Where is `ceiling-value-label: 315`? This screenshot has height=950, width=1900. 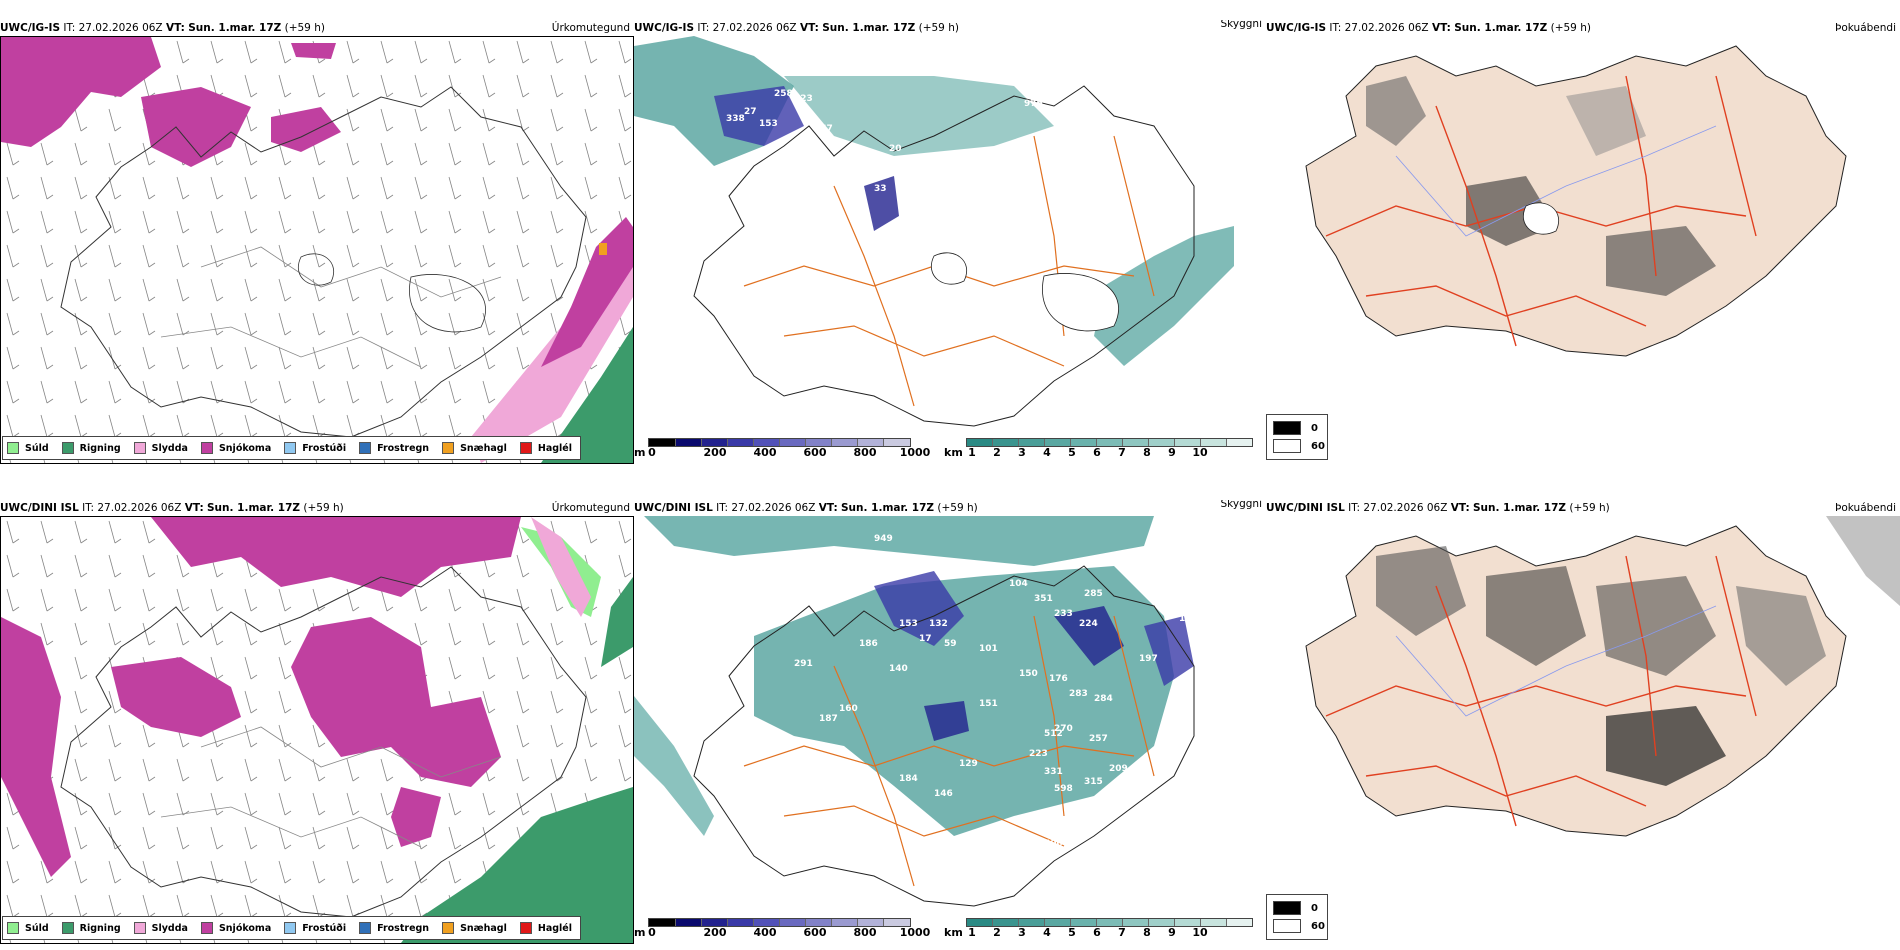
ceiling-value-label: 315 is located at coordinates (1093, 782).